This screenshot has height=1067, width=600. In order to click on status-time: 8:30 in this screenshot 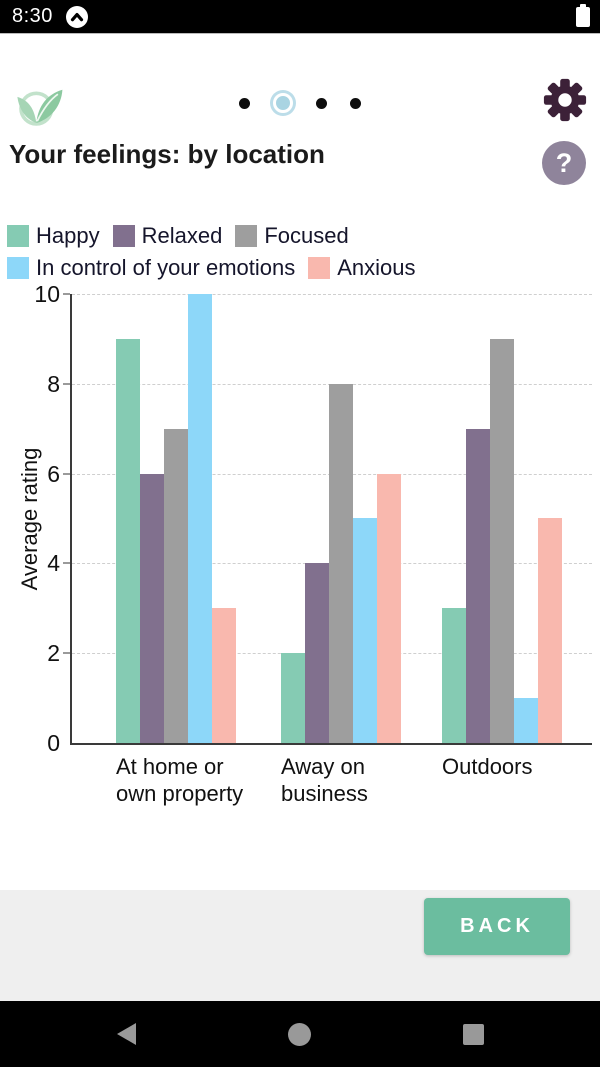, I will do `click(32, 16)`.